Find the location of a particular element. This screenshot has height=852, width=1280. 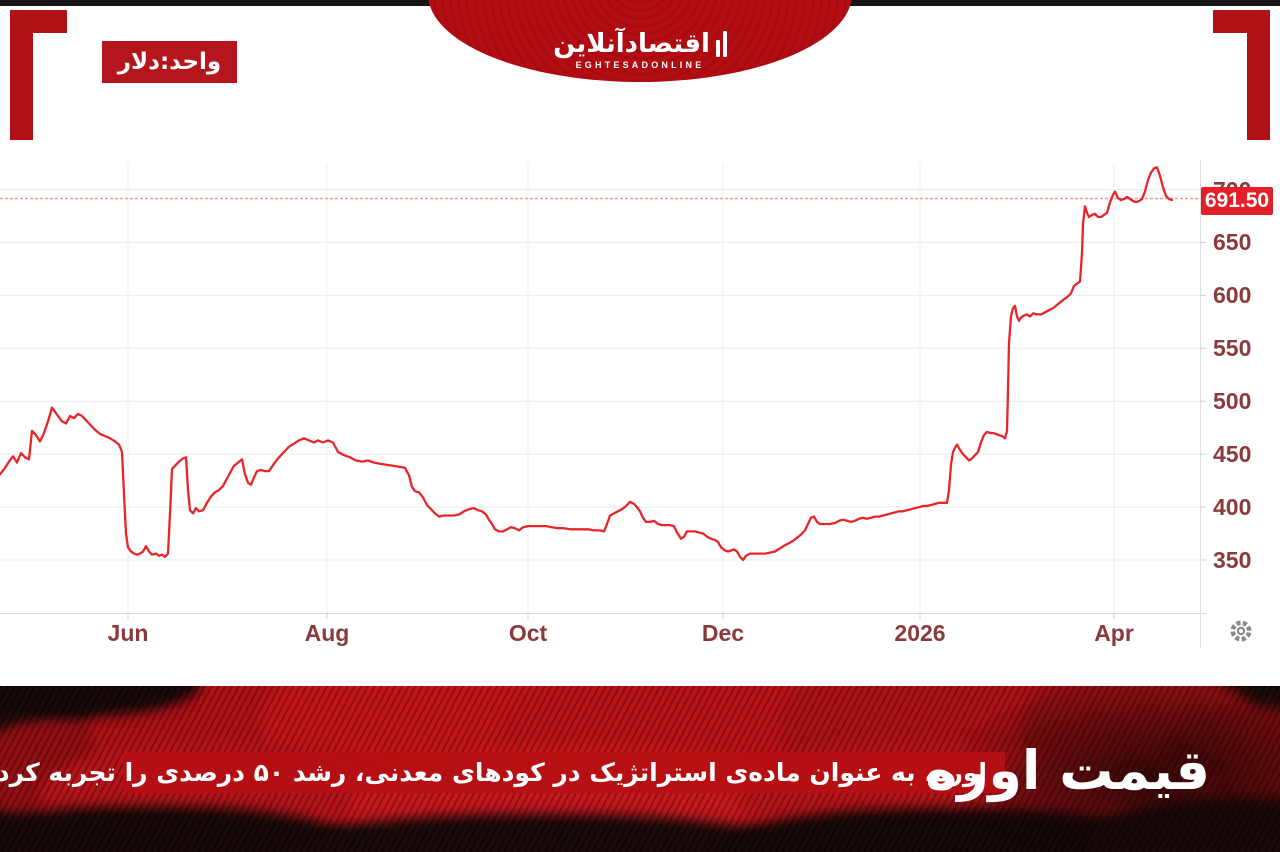

y-tick-label: 400 is located at coordinates (1232, 507).